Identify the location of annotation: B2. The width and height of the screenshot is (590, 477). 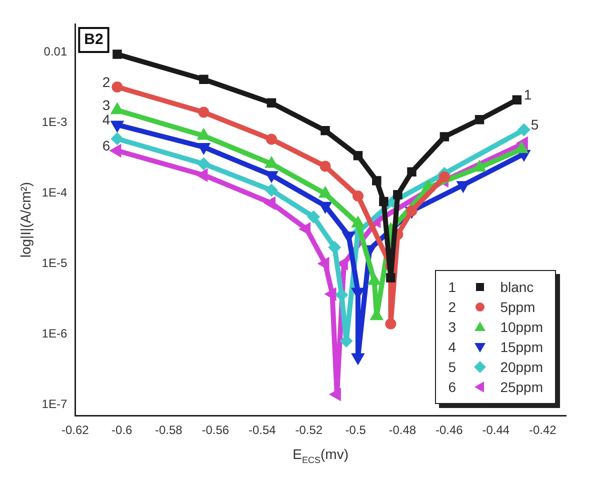
(94, 39).